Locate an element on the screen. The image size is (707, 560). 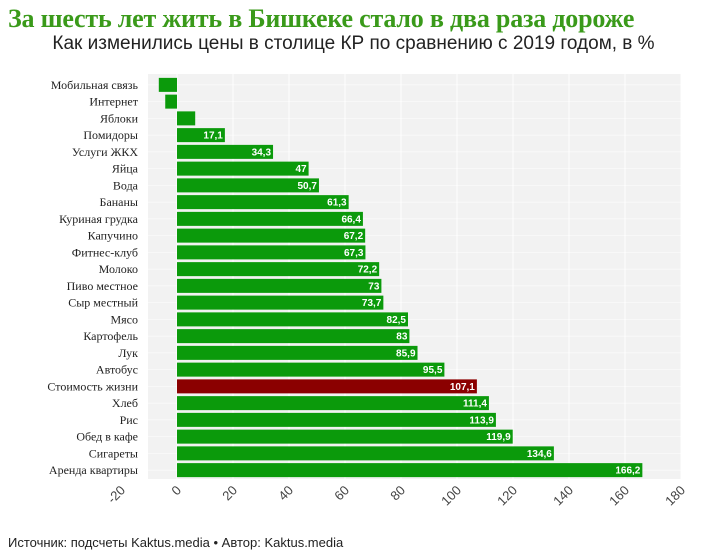
x-tick-label: -20 is located at coordinates (116, 495).